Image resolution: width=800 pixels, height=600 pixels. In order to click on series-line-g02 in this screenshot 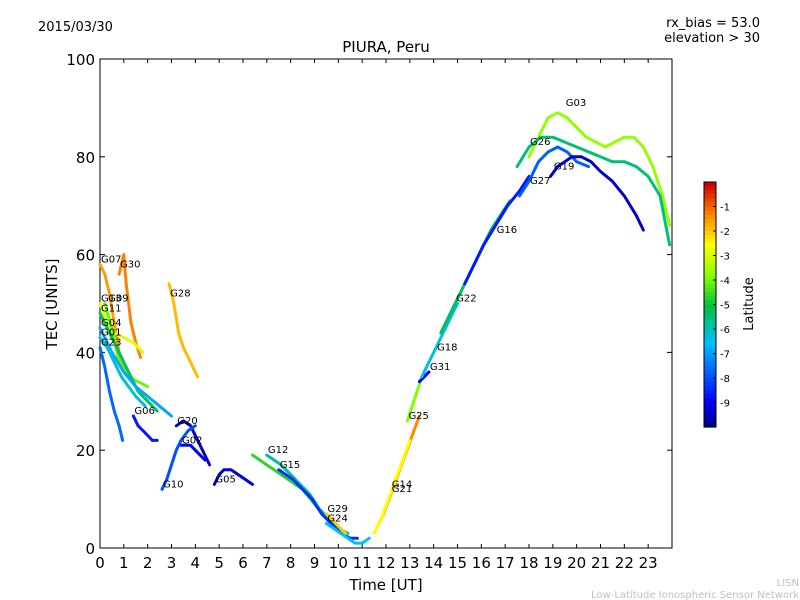, I will do `click(193, 452)`.